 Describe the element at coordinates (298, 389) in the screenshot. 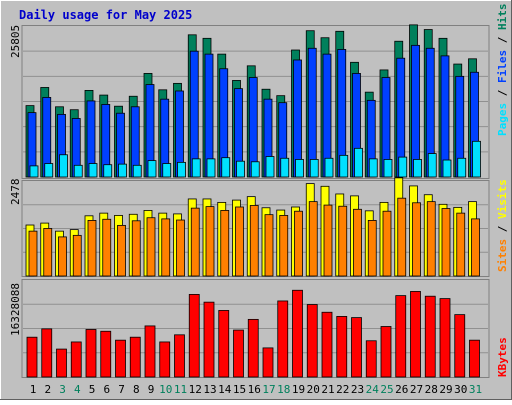

I see `x-tick-label: 19` at that location.